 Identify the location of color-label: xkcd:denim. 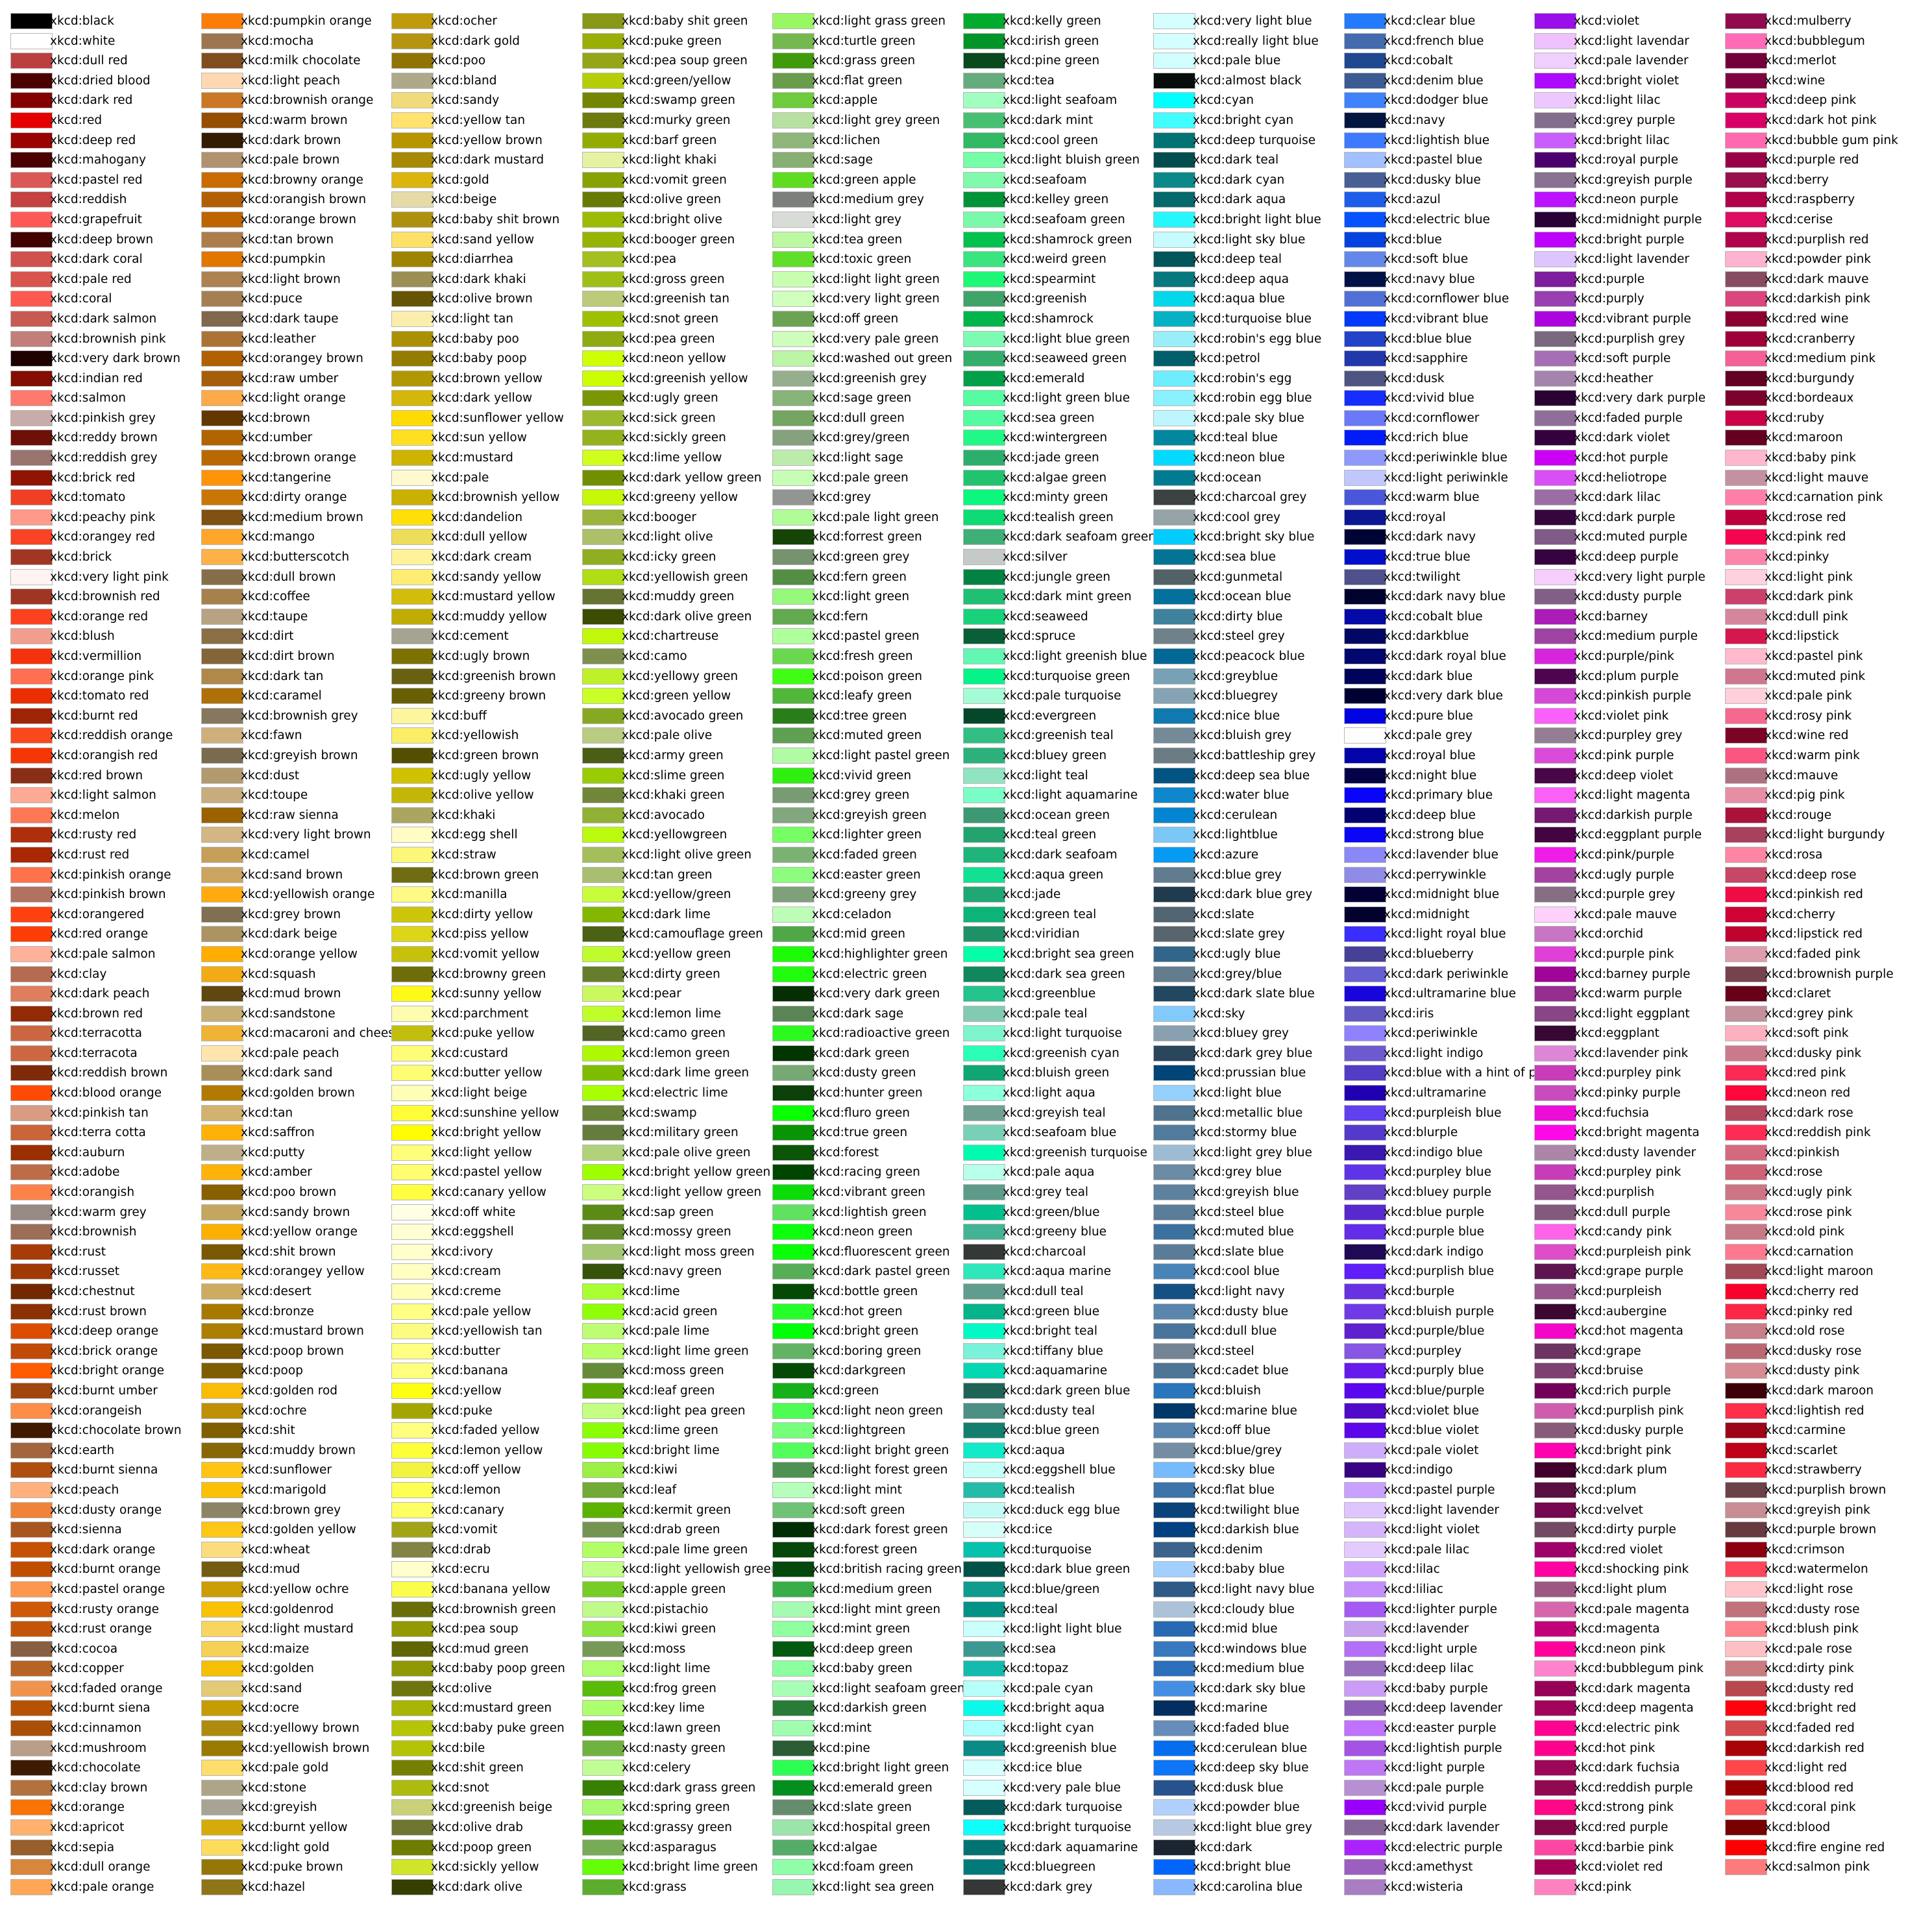
(1228, 1549).